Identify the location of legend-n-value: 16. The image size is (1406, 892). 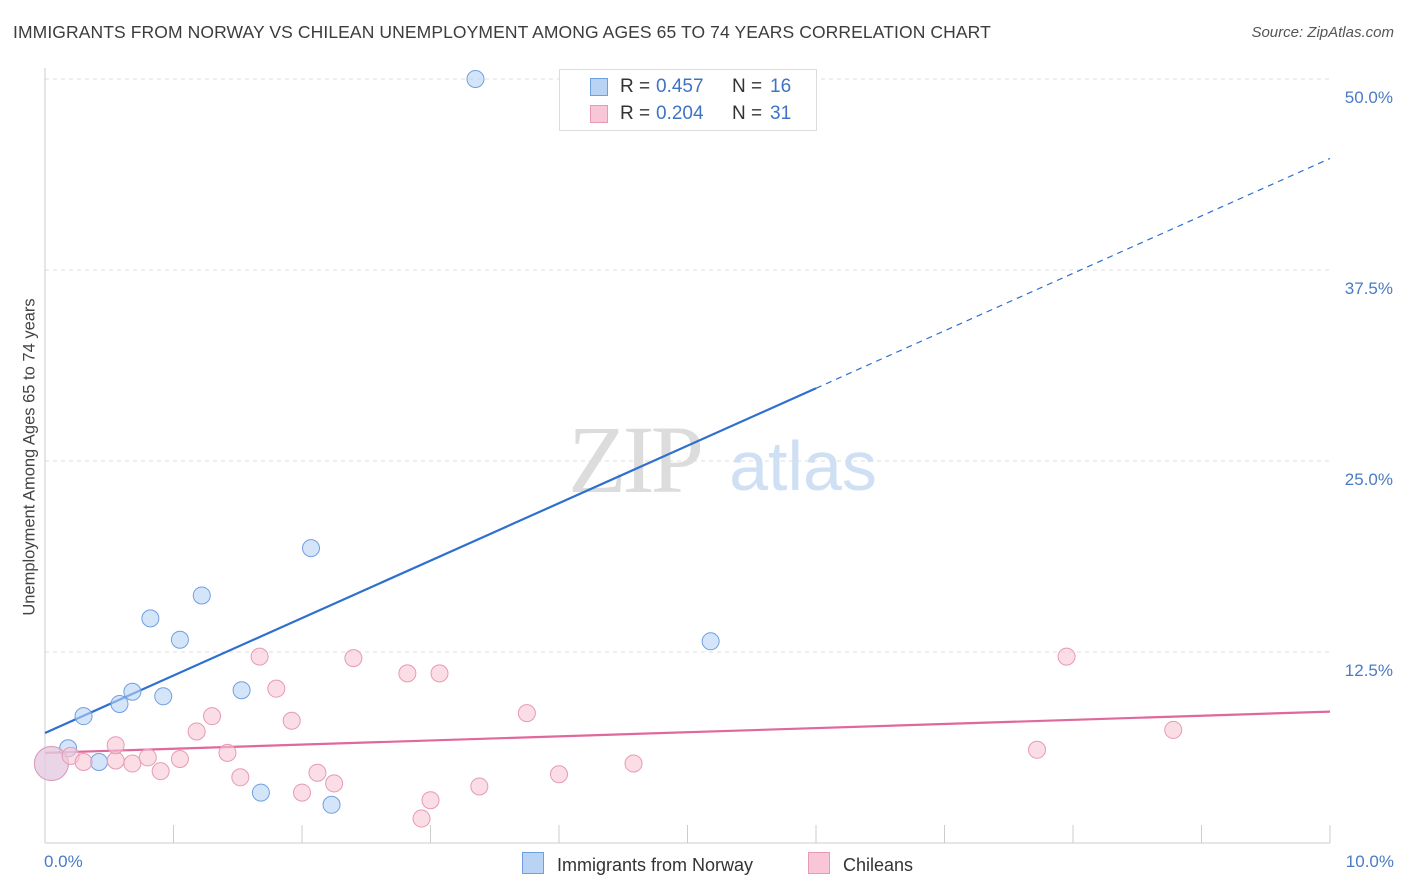
(781, 86).